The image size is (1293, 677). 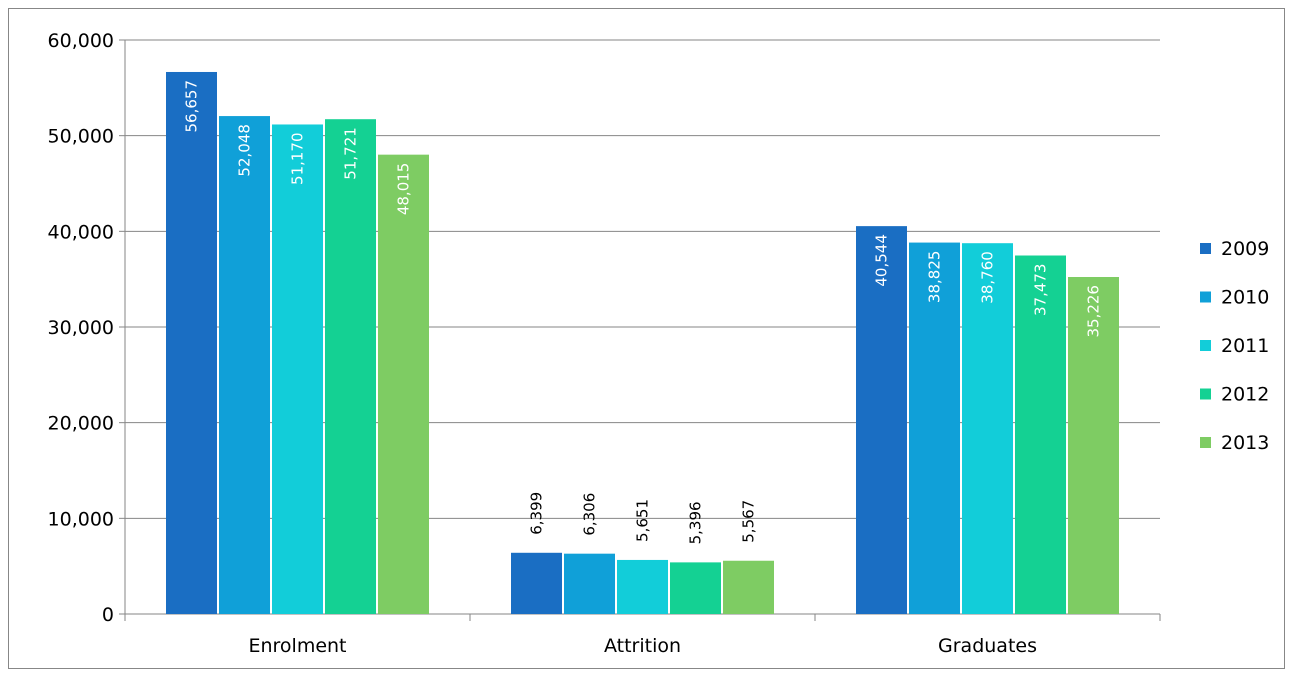 I want to click on legend-swatch-2013, so click(x=1205, y=442).